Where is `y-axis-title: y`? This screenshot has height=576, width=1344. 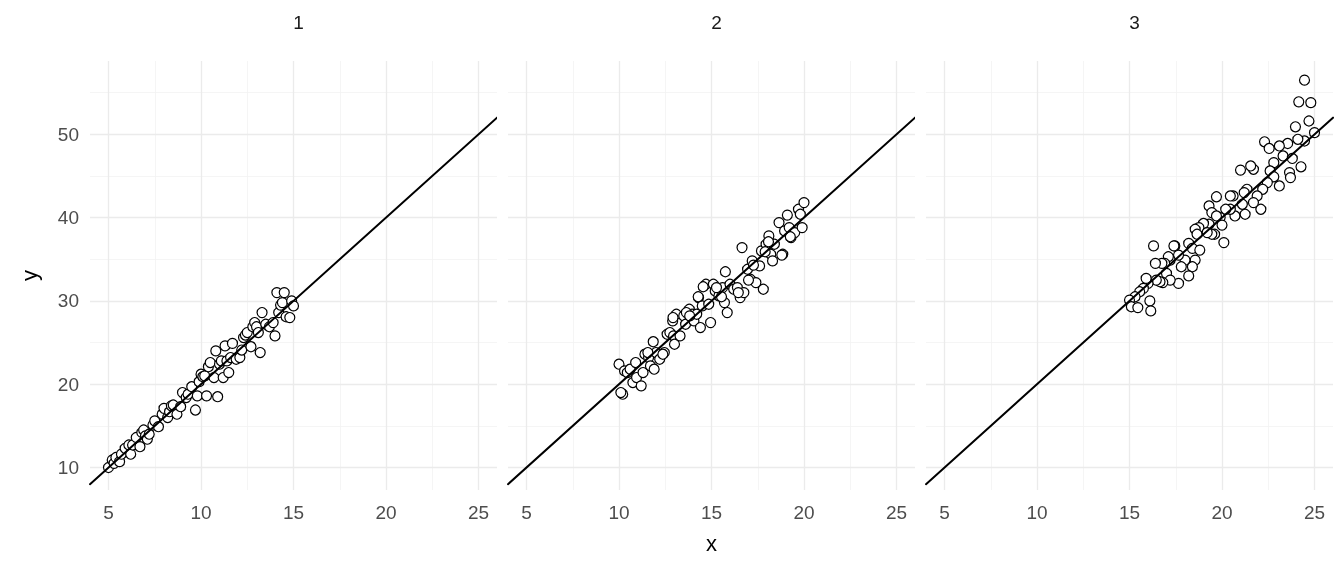 y-axis-title: y is located at coordinates (29, 275).